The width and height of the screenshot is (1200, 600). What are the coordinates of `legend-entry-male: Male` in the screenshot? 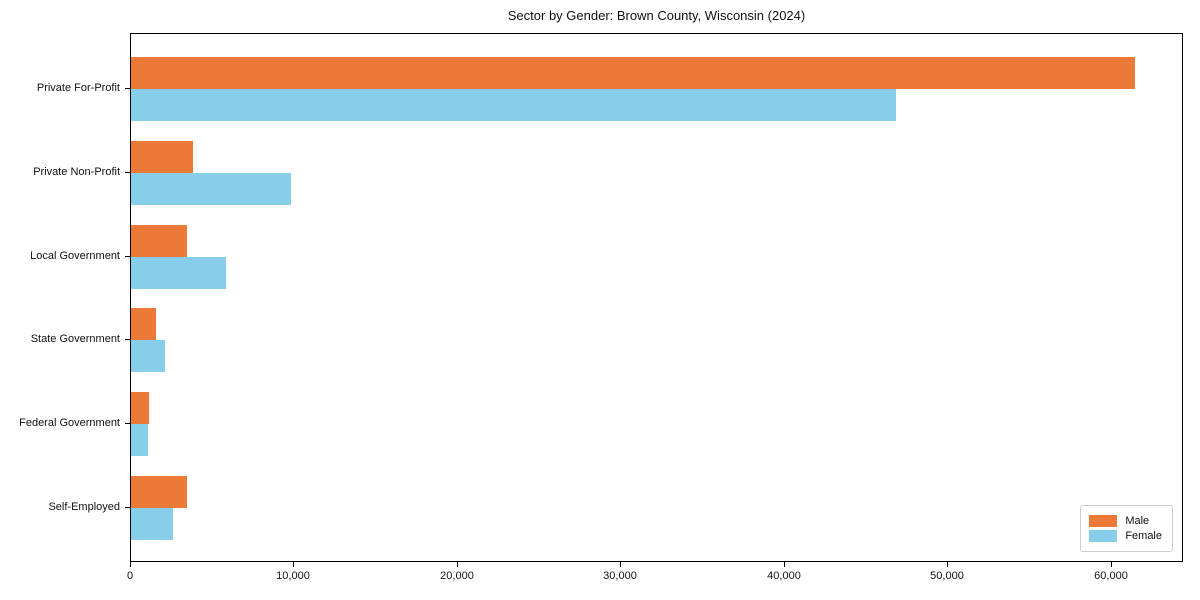 It's located at (1125, 521).